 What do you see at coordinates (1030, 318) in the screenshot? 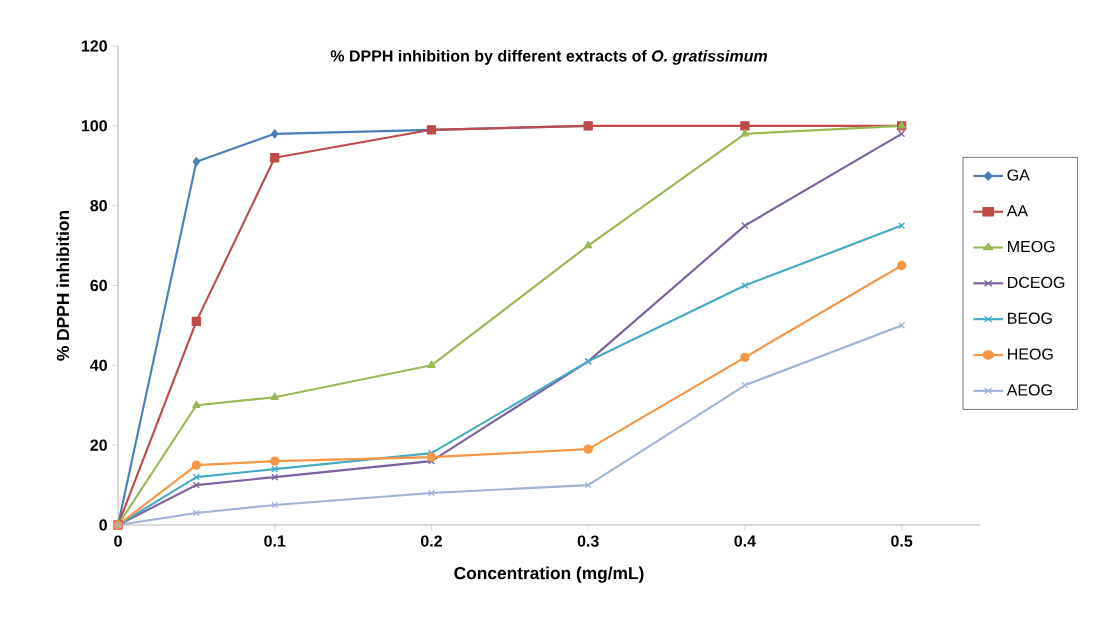
I see `legend-label: BEOG` at bounding box center [1030, 318].